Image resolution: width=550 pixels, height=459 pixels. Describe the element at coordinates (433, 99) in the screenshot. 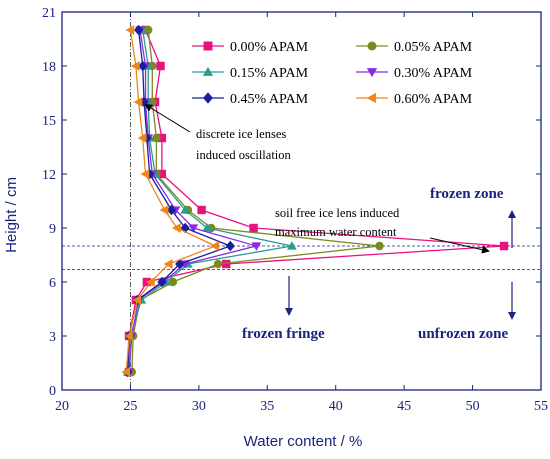

I see `legend-label-5: 0.60% APAM` at that location.